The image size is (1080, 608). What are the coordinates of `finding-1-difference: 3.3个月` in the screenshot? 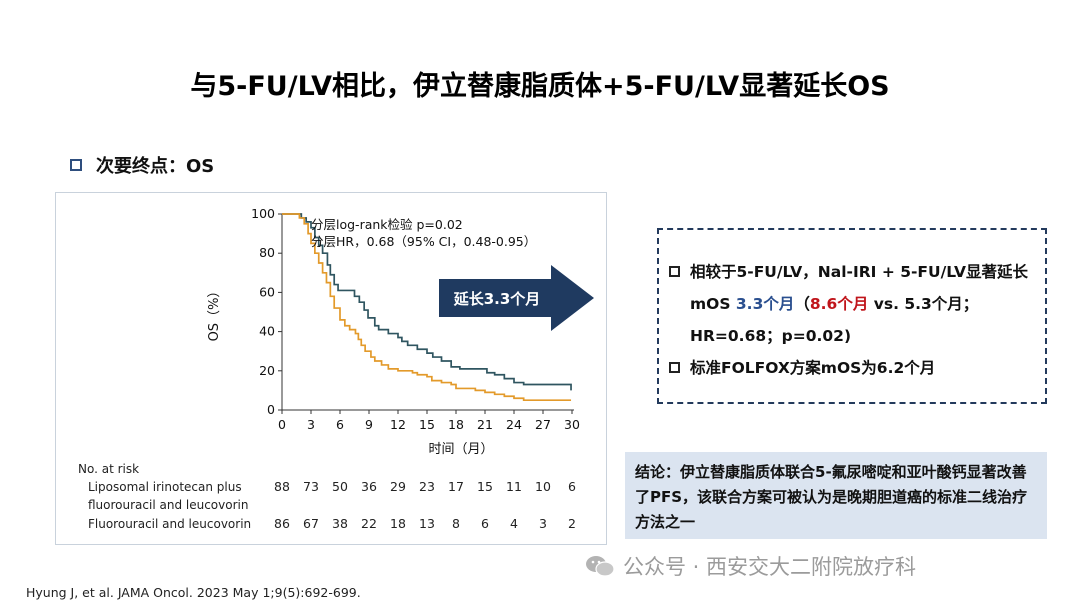 It's located at (765, 304).